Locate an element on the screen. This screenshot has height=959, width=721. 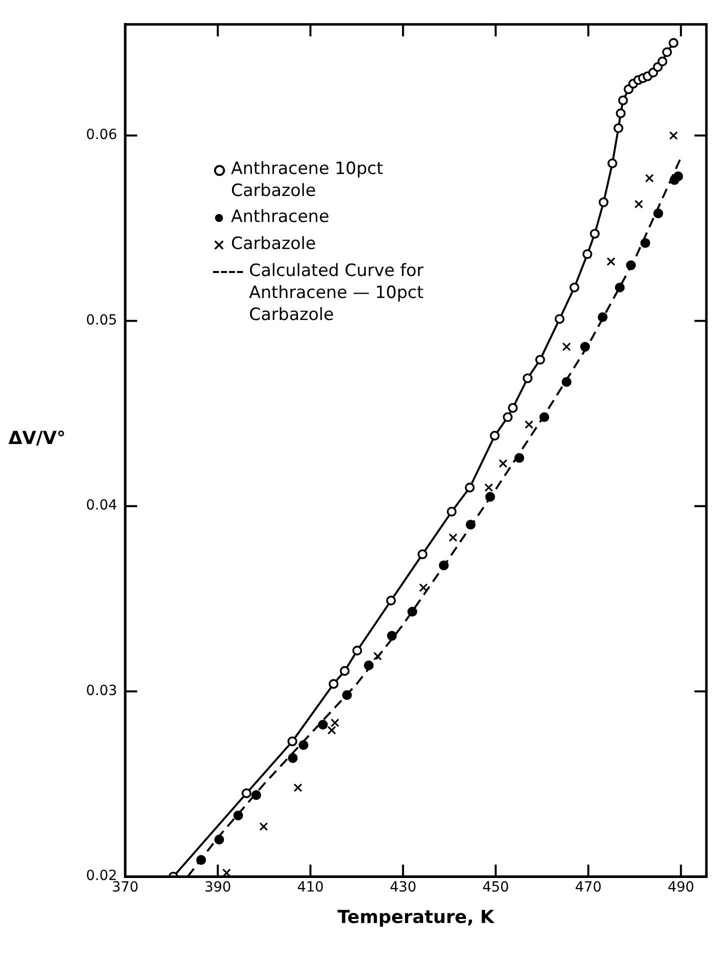
x-axis-title: Temperature, K is located at coordinates (417, 917).